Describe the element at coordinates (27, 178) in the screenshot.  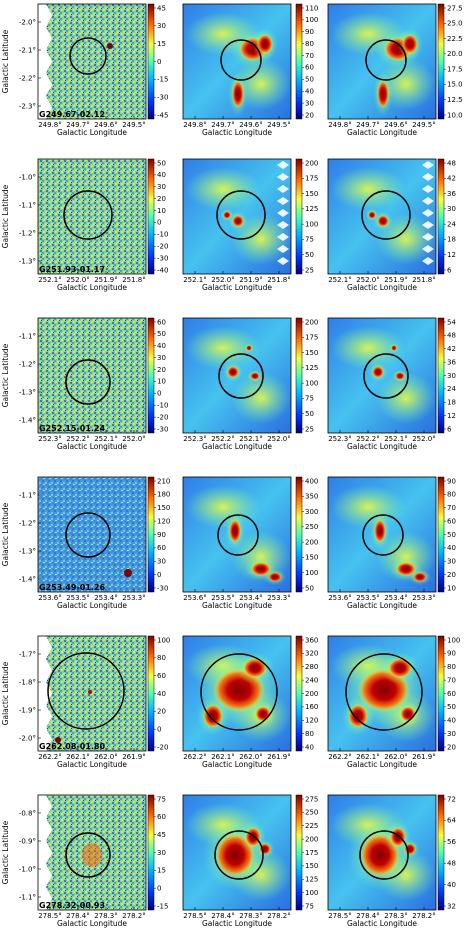
I see `y-tick-label: -1.0°` at that location.